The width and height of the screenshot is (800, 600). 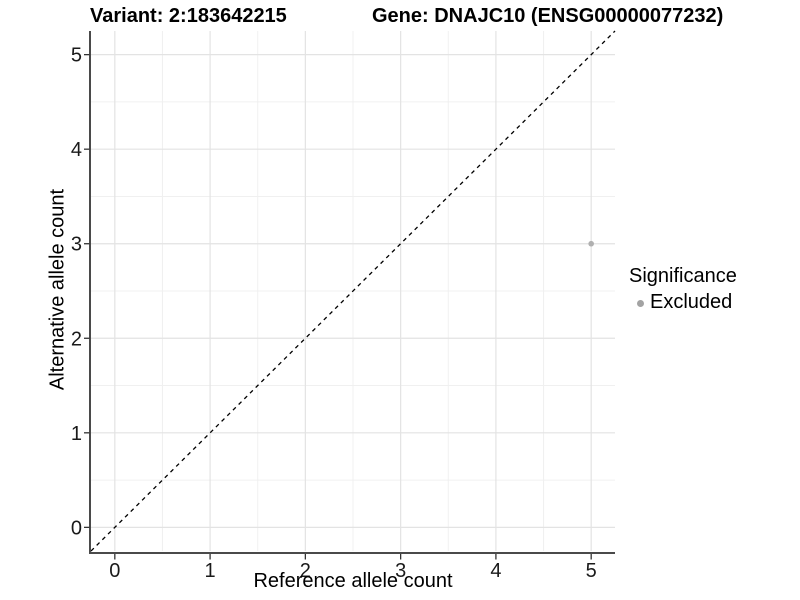 I want to click on legend-item-excluded: Excluded, so click(x=683, y=302).